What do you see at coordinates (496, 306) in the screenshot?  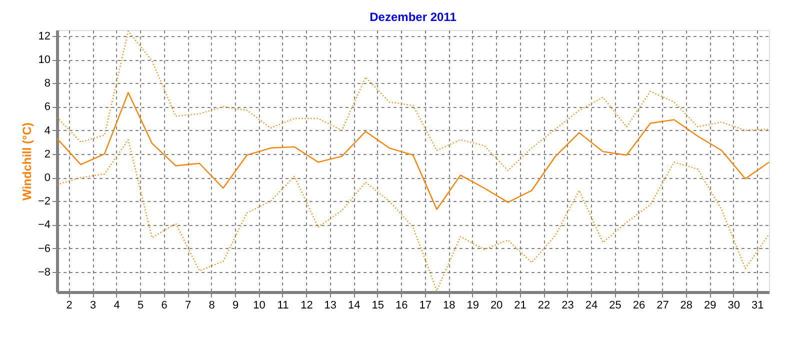 I see `x-tick-label: 20` at bounding box center [496, 306].